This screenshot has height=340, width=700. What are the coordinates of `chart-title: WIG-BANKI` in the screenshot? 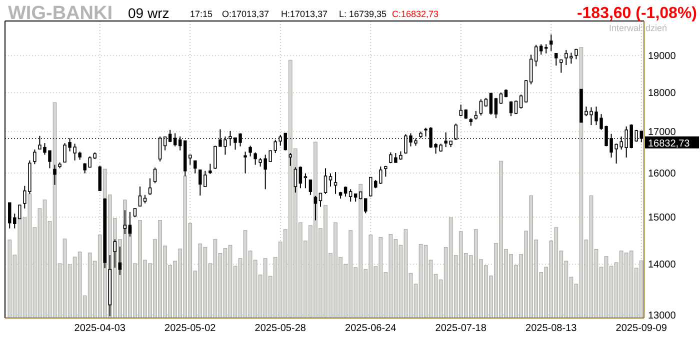 It's located at (60, 13).